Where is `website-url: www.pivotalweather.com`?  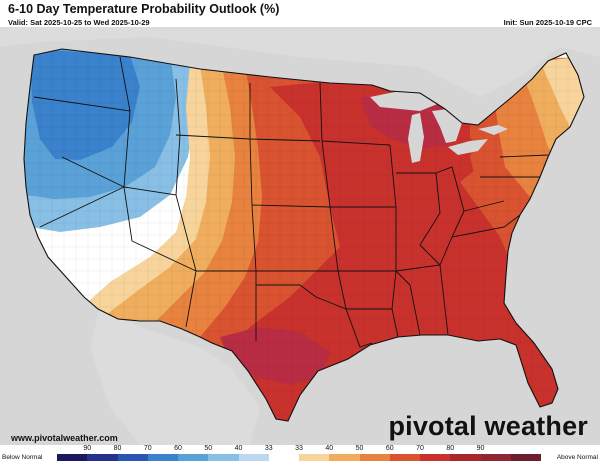
website-url: www.pivotalweather.com is located at coordinates (64, 438).